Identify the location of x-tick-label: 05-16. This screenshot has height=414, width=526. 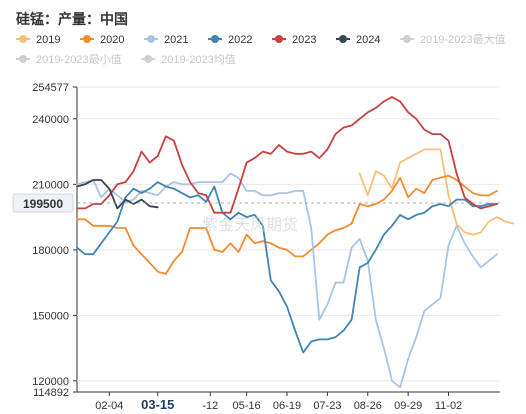
(247, 406).